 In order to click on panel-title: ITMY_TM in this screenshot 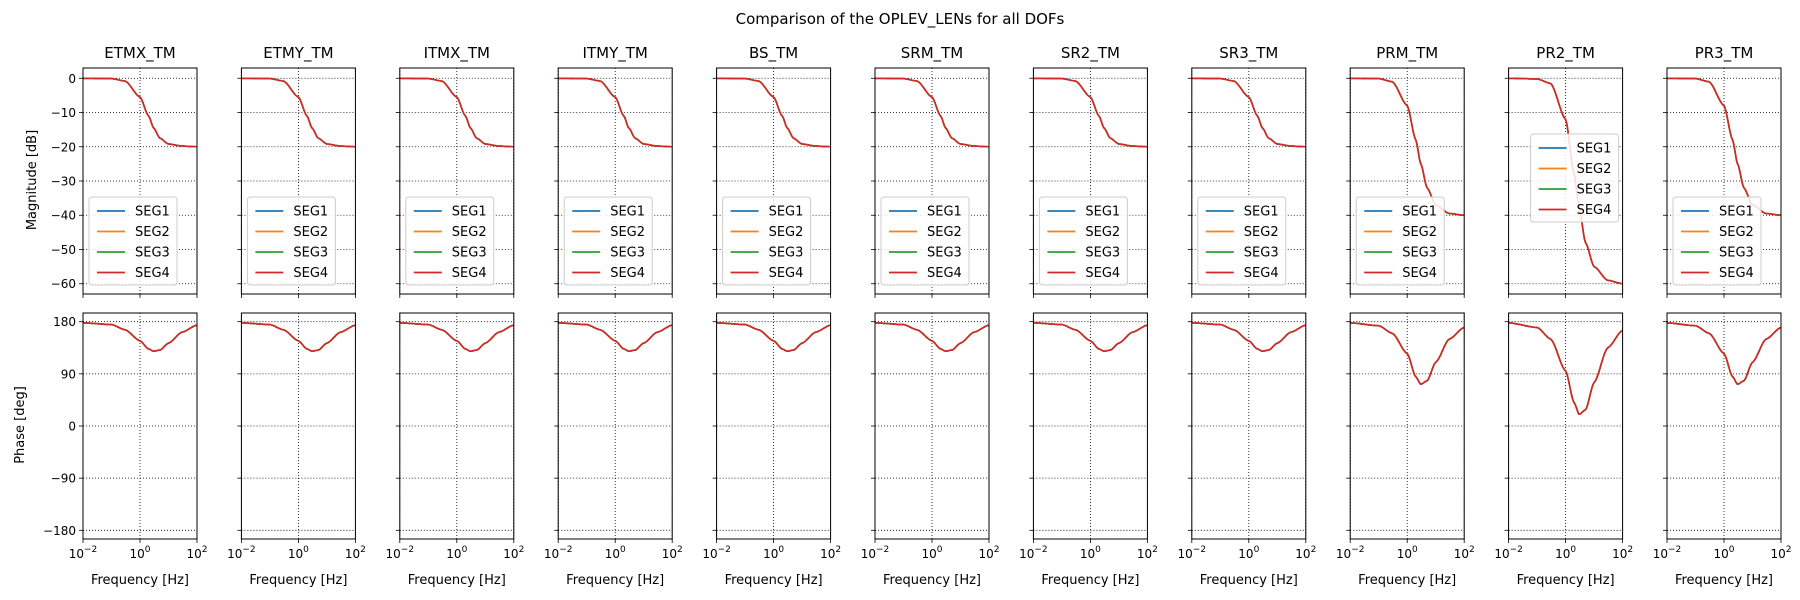, I will do `click(615, 53)`.